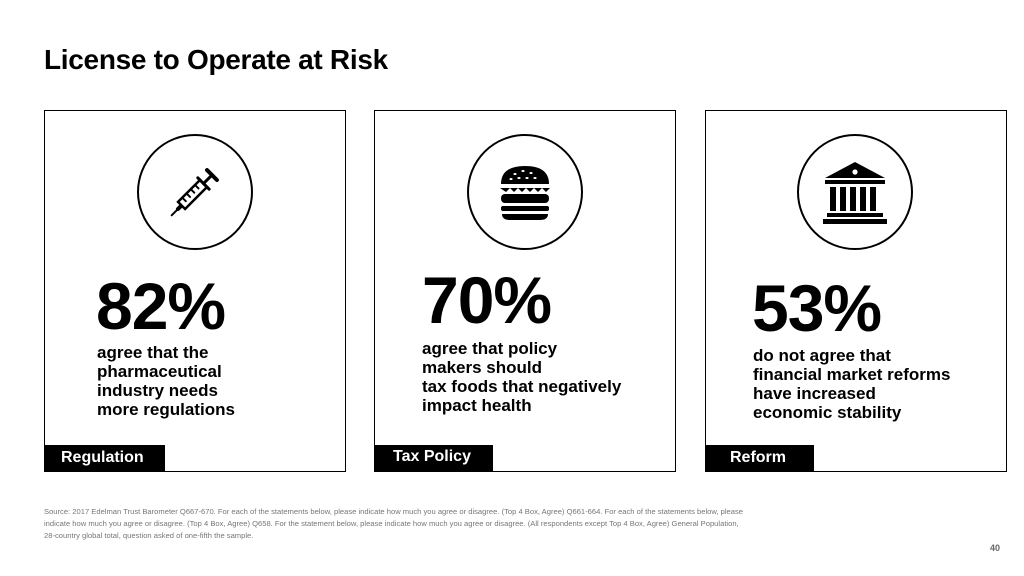 This screenshot has height=576, width=1024. What do you see at coordinates (855, 192) in the screenshot?
I see `bank-icon` at bounding box center [855, 192].